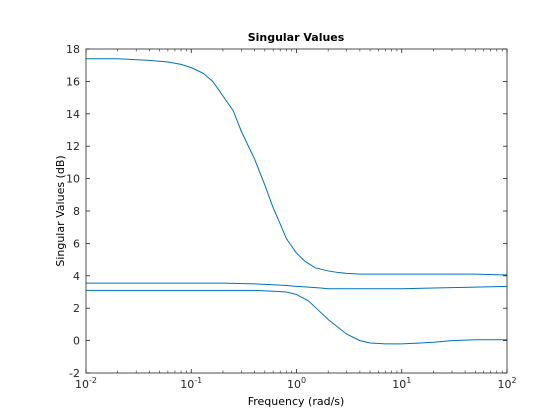 The width and height of the screenshot is (560, 420). Describe the element at coordinates (73, 146) in the screenshot. I see `y-tick-label: 12` at that location.